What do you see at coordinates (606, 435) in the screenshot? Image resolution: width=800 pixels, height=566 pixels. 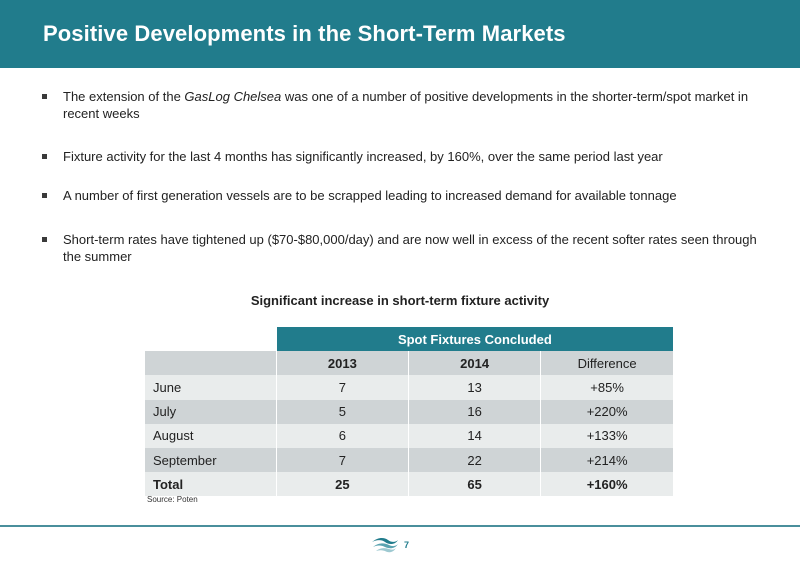 I see `cell-difference: +133%` at bounding box center [606, 435].